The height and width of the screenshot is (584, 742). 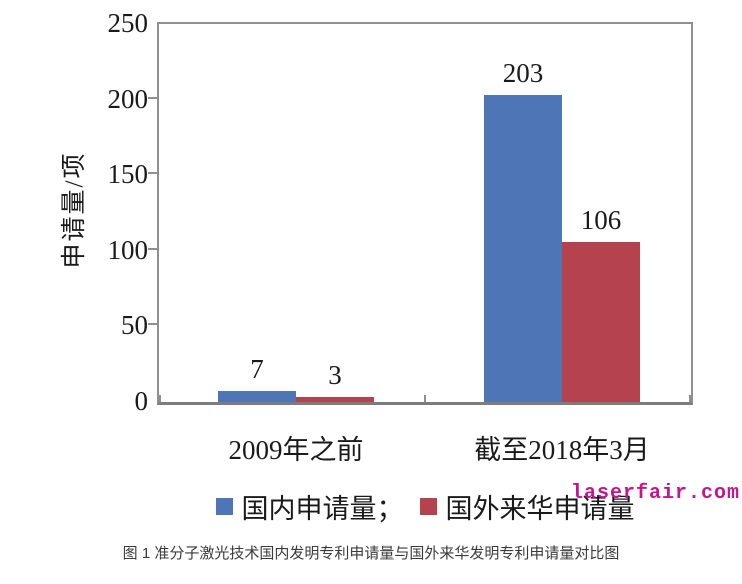 I want to click on bar-value-label: 3, so click(x=335, y=375).